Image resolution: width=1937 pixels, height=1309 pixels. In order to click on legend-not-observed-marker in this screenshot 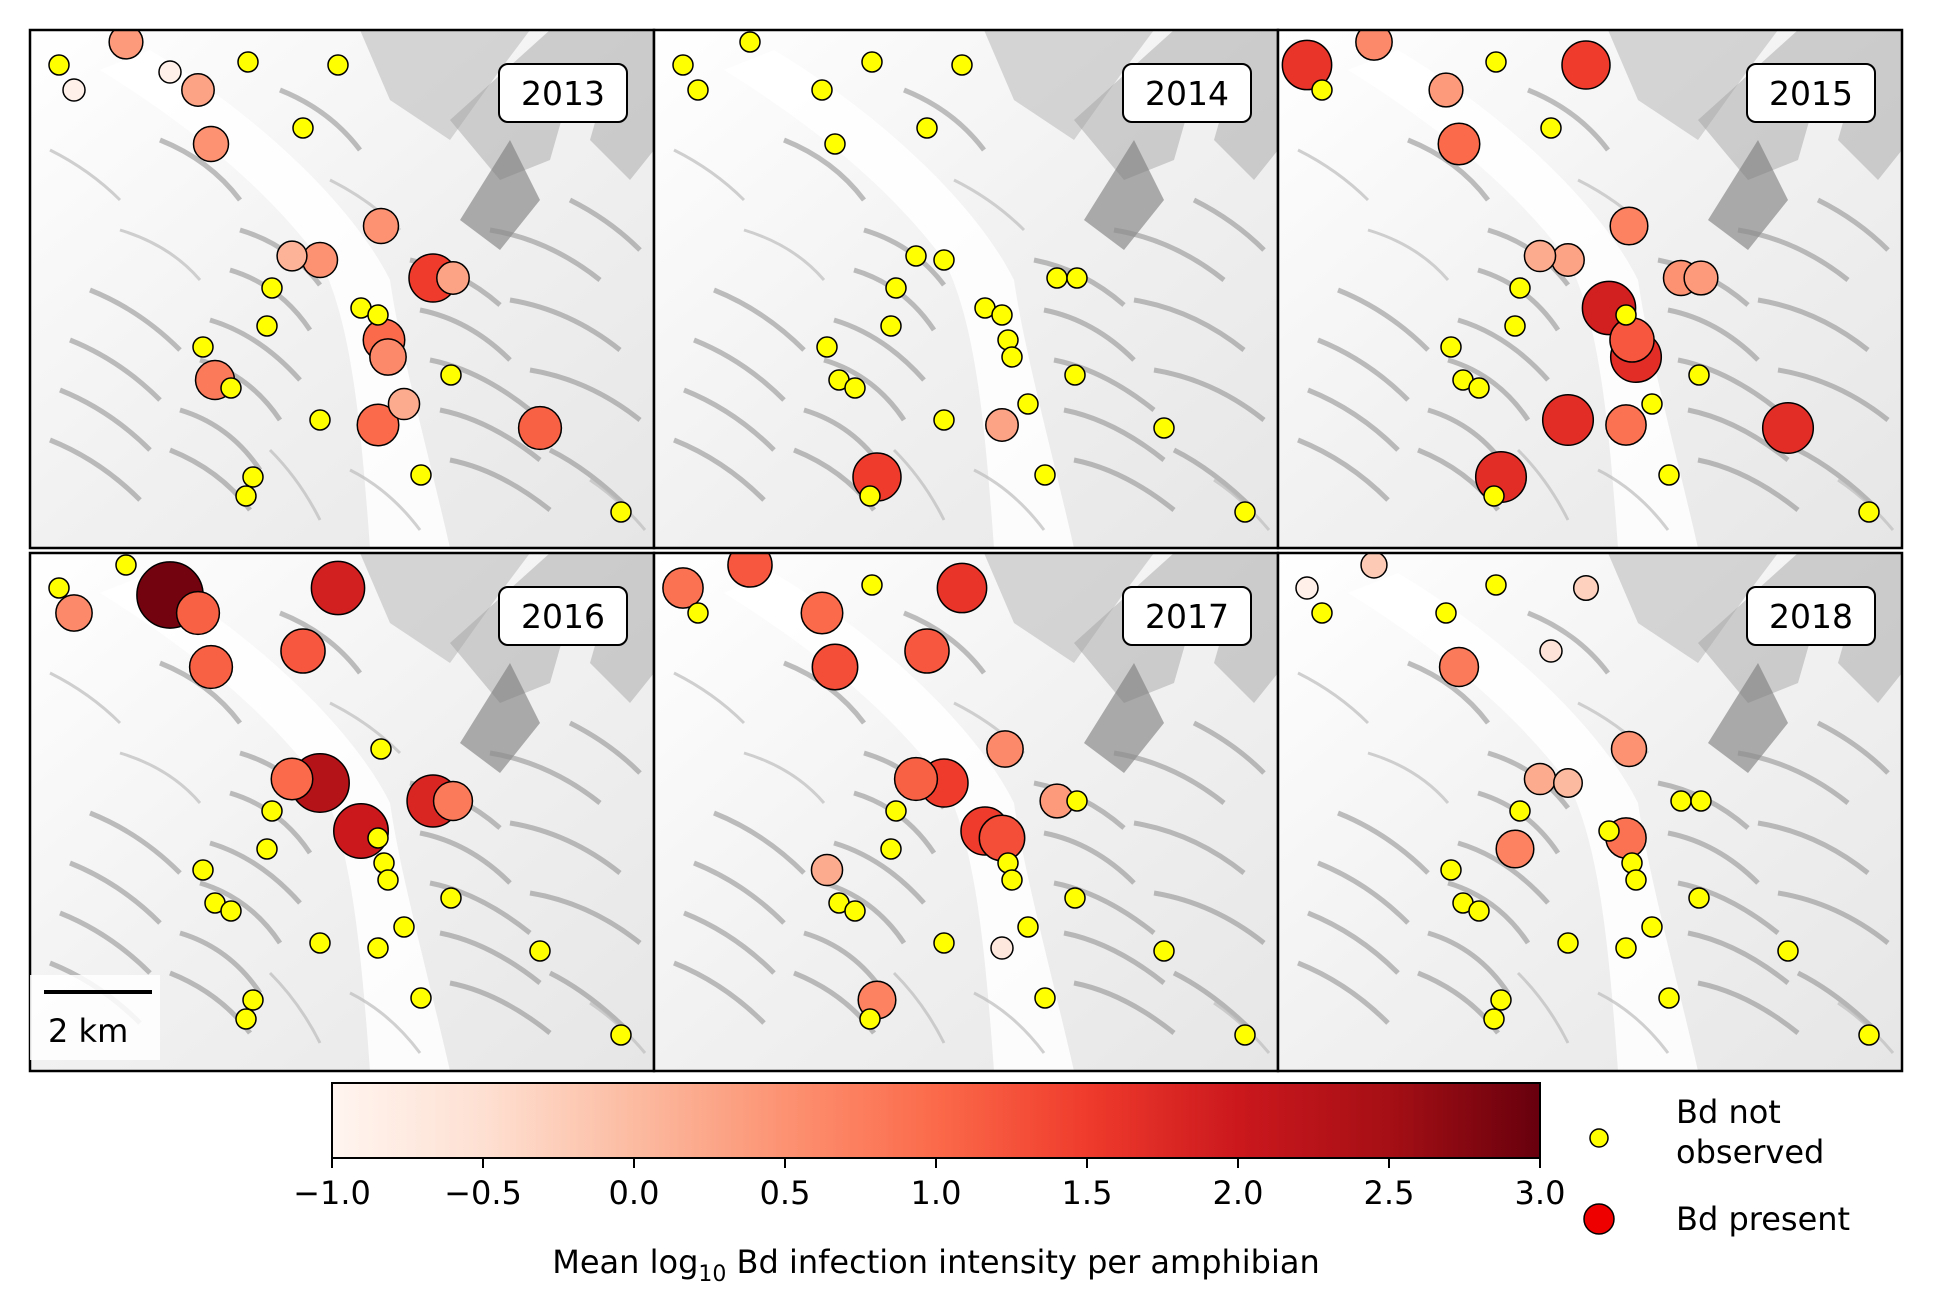, I will do `click(1599, 1138)`.